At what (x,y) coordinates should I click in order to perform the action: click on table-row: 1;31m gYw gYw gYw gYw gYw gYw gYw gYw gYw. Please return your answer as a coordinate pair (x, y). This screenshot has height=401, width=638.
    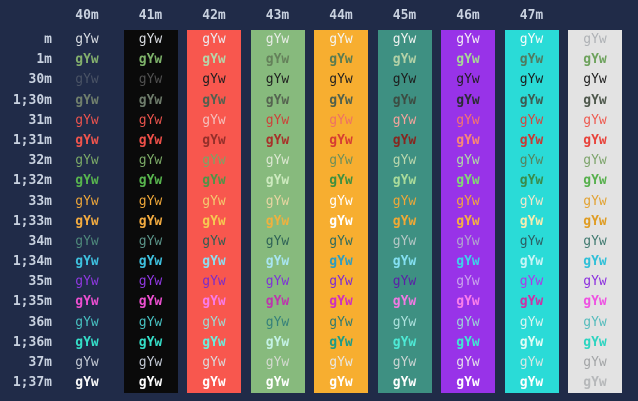
    Looking at the image, I should click on (319, 141).